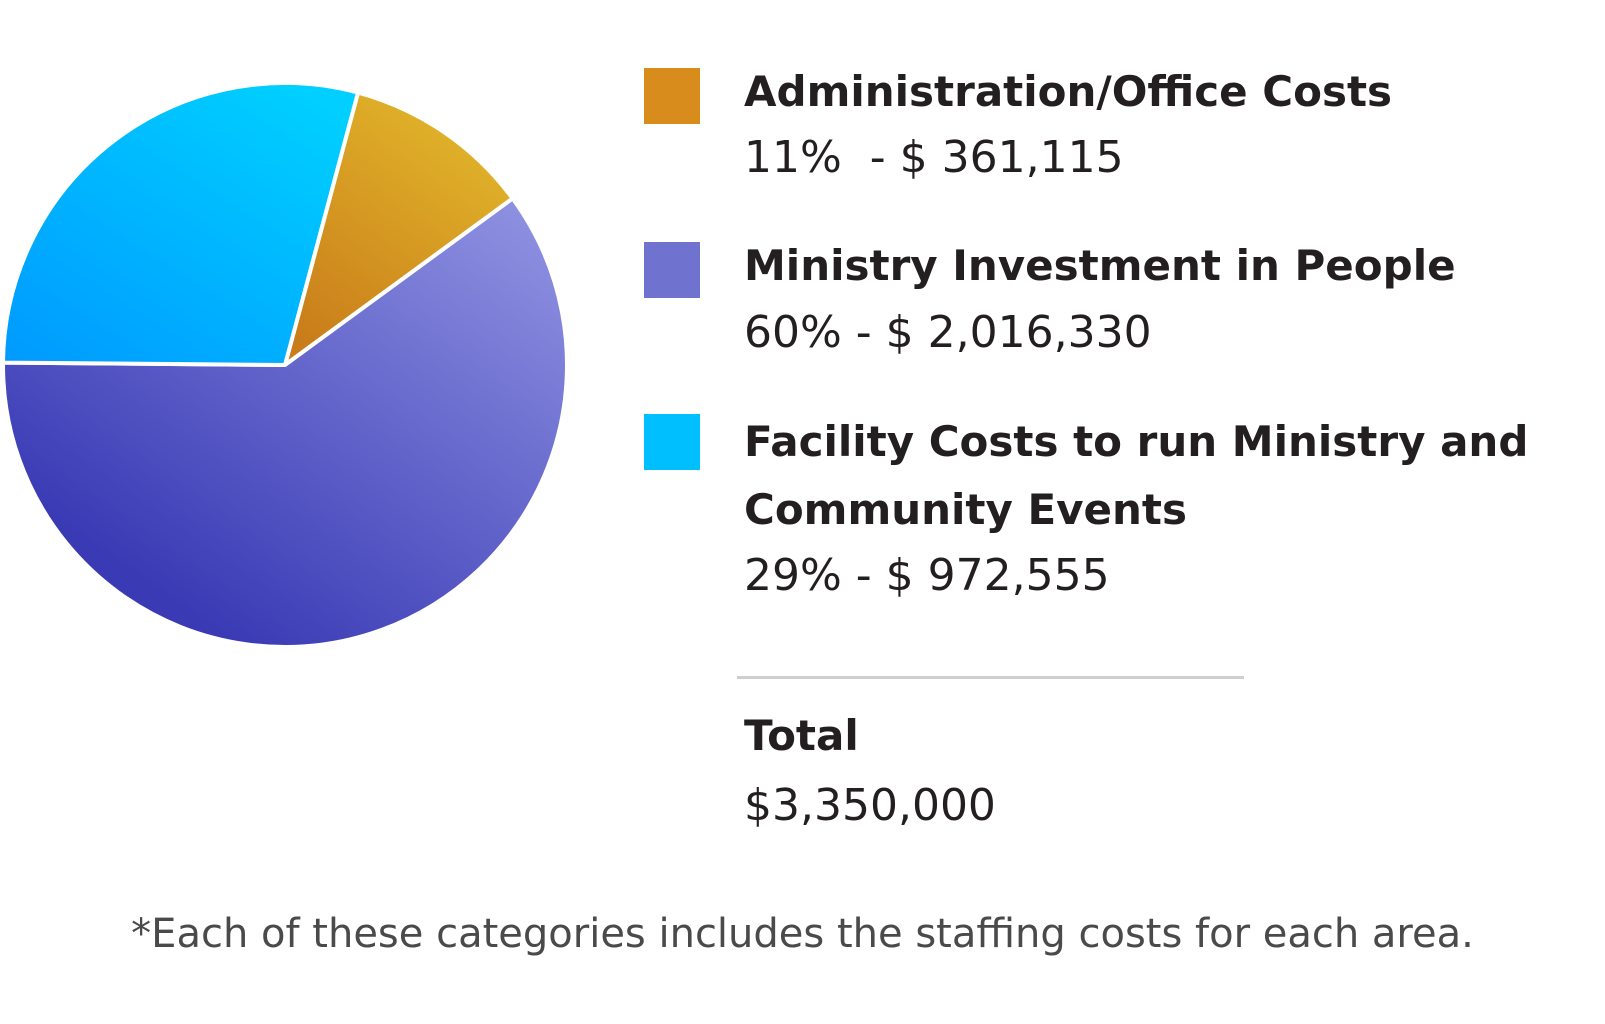 This screenshot has width=1605, height=1024. I want to click on legend-label-administration: Administration/Office Costs, so click(1068, 91).